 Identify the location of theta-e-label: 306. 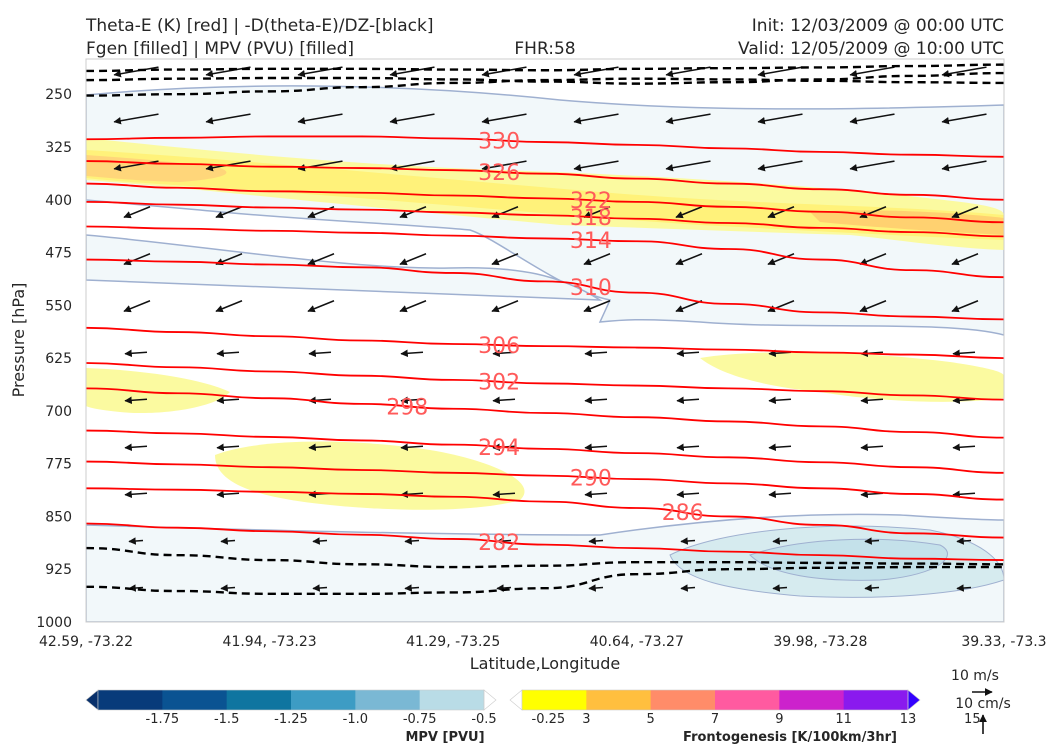
(499, 346).